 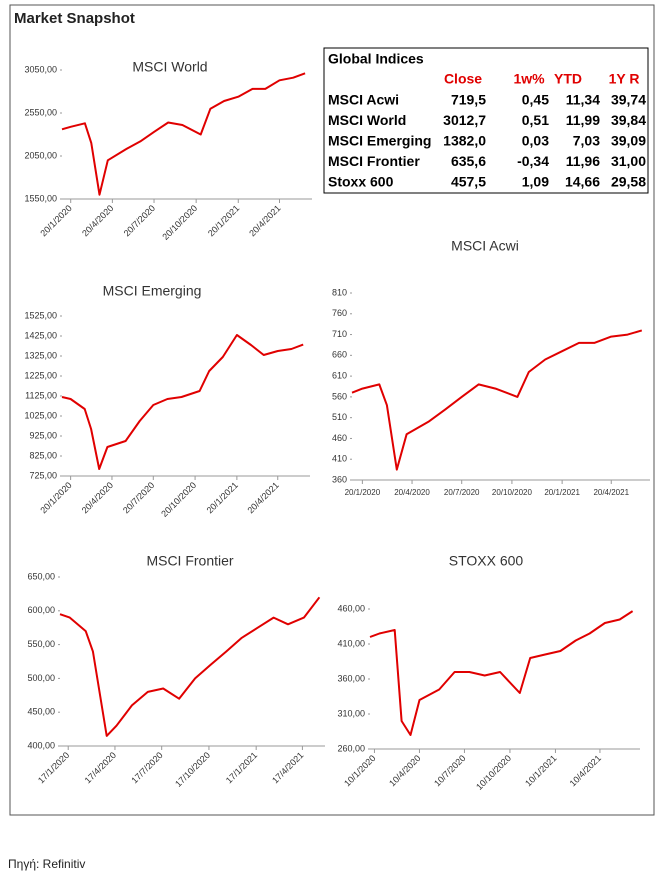 What do you see at coordinates (53, 767) in the screenshot?
I see `x-tick-label: 17/1/2020` at bounding box center [53, 767].